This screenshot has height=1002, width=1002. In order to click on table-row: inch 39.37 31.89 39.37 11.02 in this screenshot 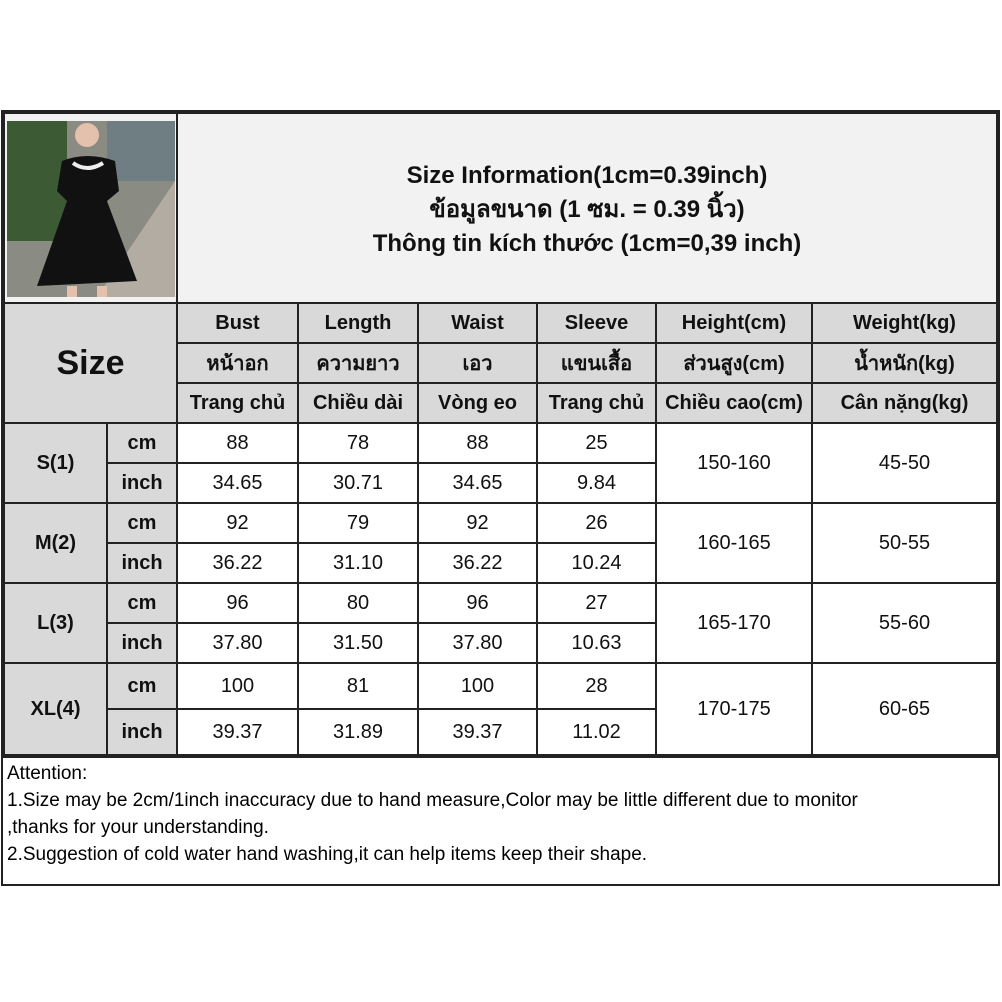, I will do `click(500, 732)`.